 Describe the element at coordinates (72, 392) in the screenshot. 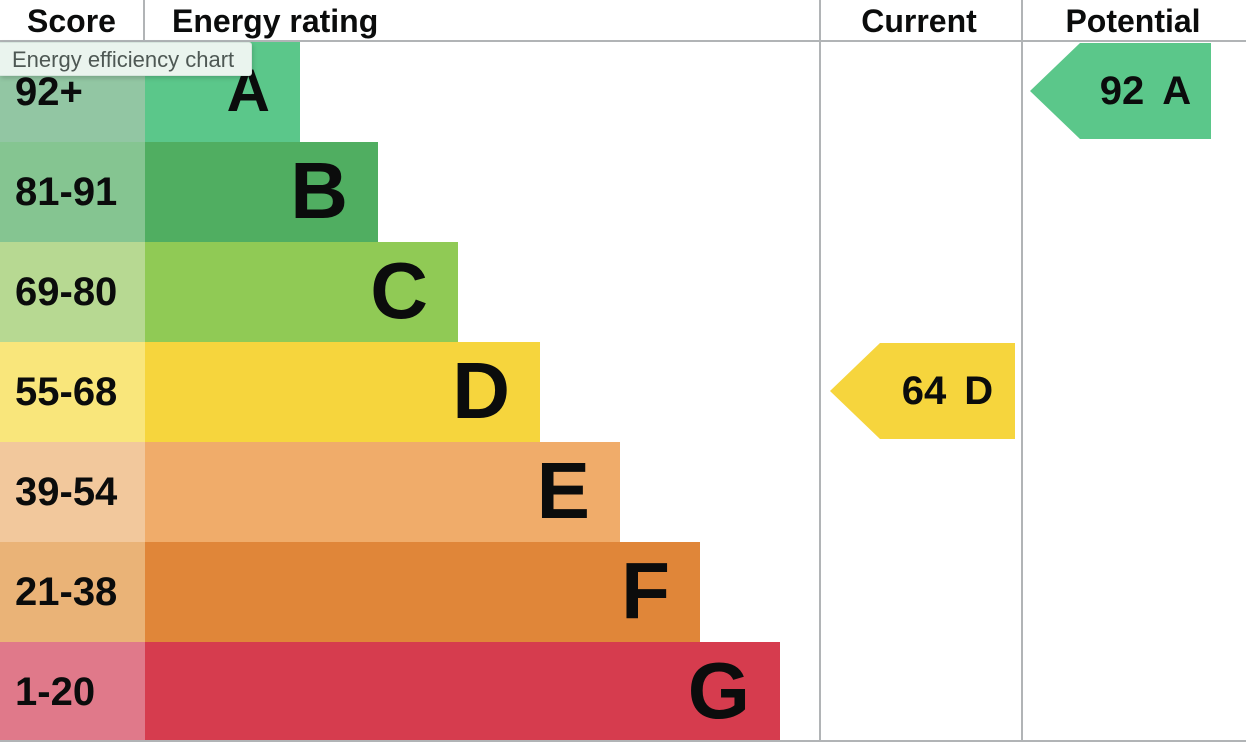

I see `band-score-range: 55-68` at that location.